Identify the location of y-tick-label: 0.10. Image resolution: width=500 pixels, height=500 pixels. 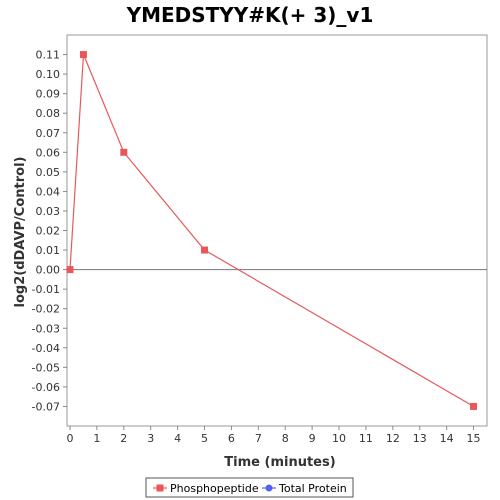
(48, 74).